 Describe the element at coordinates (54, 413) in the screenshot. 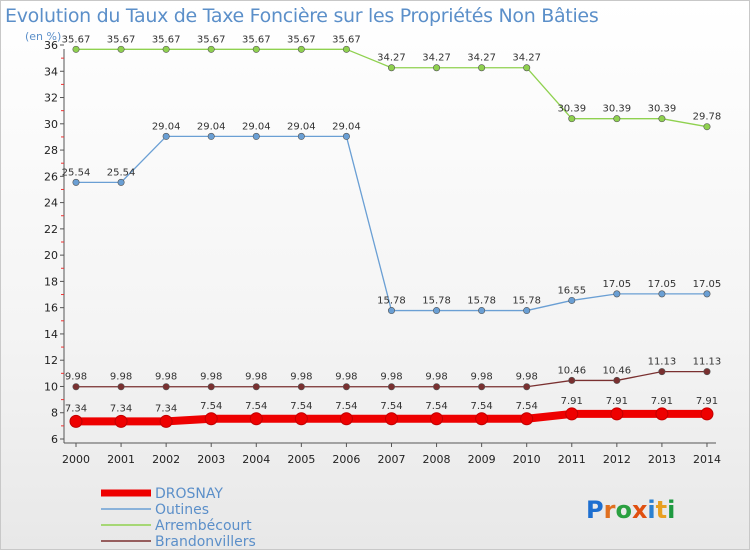

I see `y-tick-label: 8` at that location.